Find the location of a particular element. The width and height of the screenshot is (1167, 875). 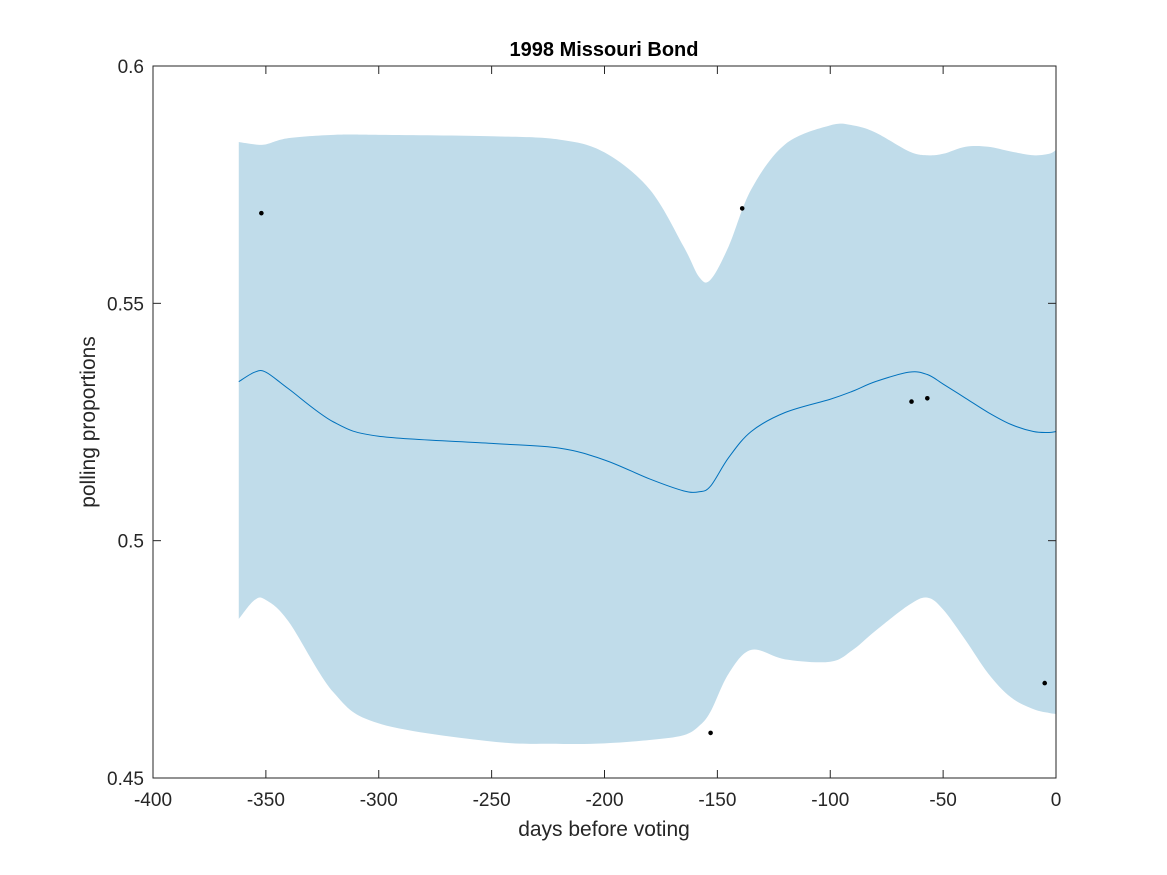

y-tick-label: 0.45 is located at coordinates (125, 779).